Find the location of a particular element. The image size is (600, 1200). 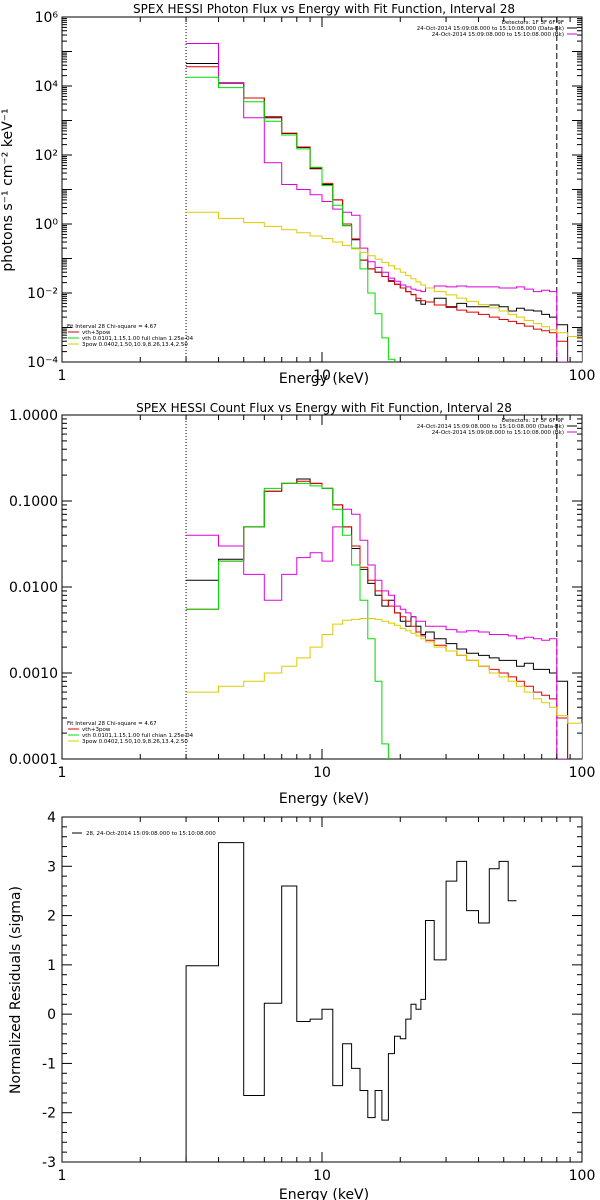

count-flux-xlabel: Energy (keV) is located at coordinates (324, 799).